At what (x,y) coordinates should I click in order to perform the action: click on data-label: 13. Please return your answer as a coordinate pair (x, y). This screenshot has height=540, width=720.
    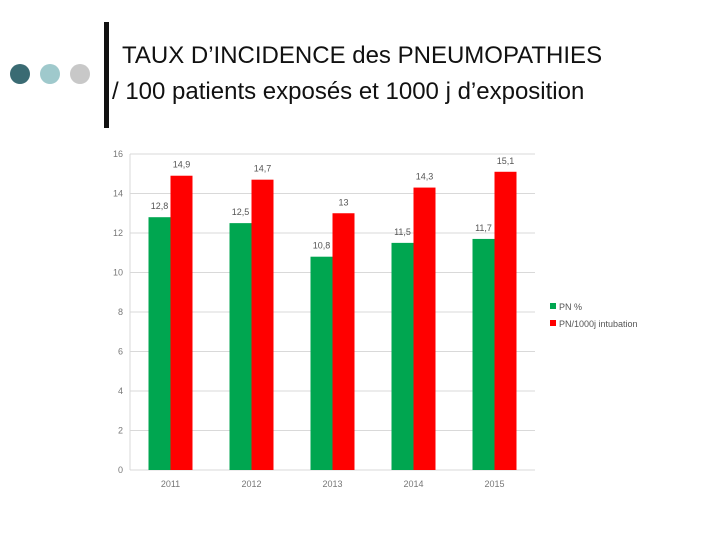
    Looking at the image, I should click on (343, 202).